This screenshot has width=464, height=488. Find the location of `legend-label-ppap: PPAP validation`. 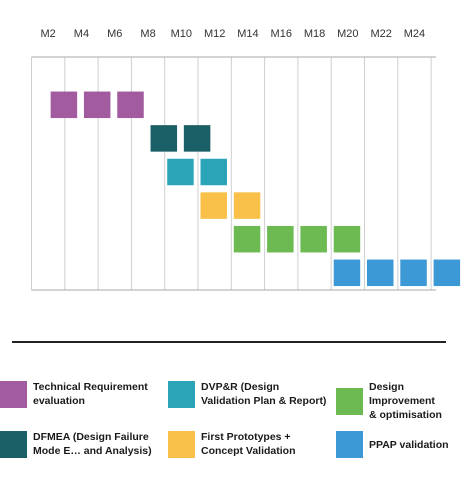

legend-label-ppap: PPAP validation is located at coordinates (409, 444).